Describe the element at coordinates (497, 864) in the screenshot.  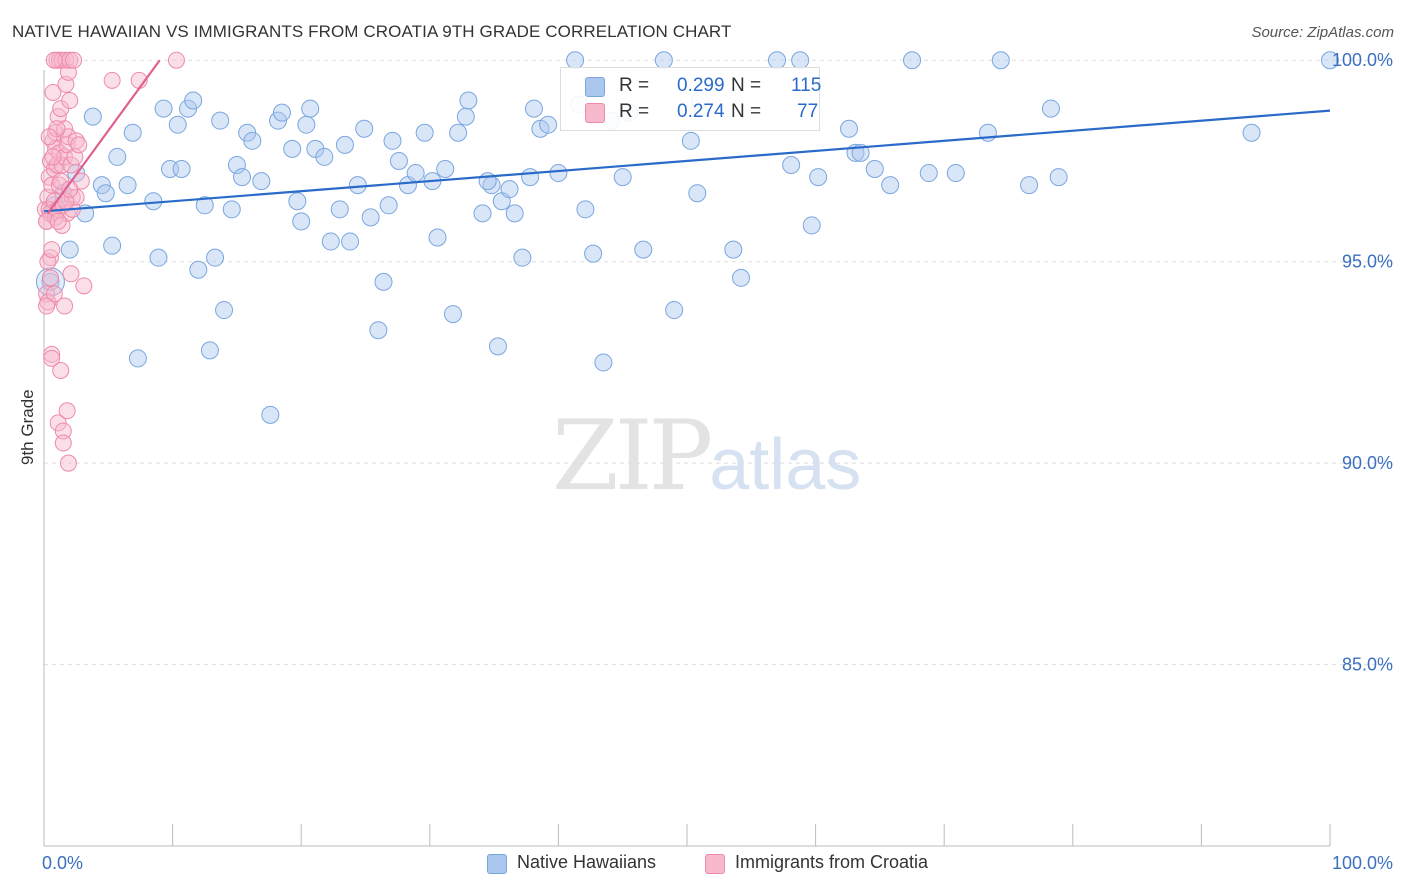
I see `legend-swatch-blue` at that location.